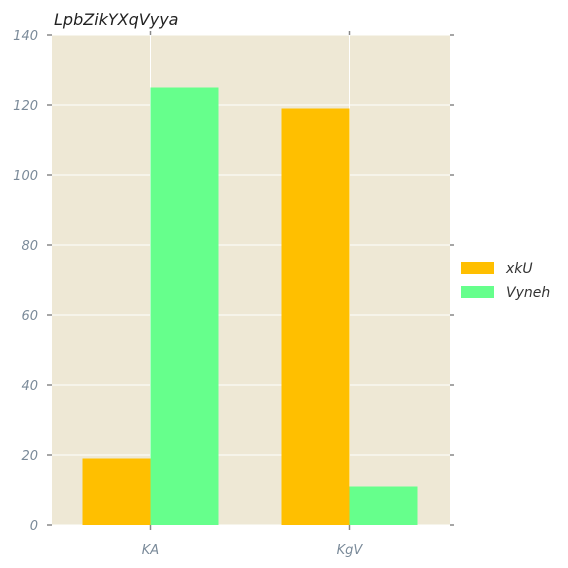 This screenshot has height=568, width=568. What do you see at coordinates (29, 246) in the screenshot?
I see `y-tick-label: 80` at bounding box center [29, 246].